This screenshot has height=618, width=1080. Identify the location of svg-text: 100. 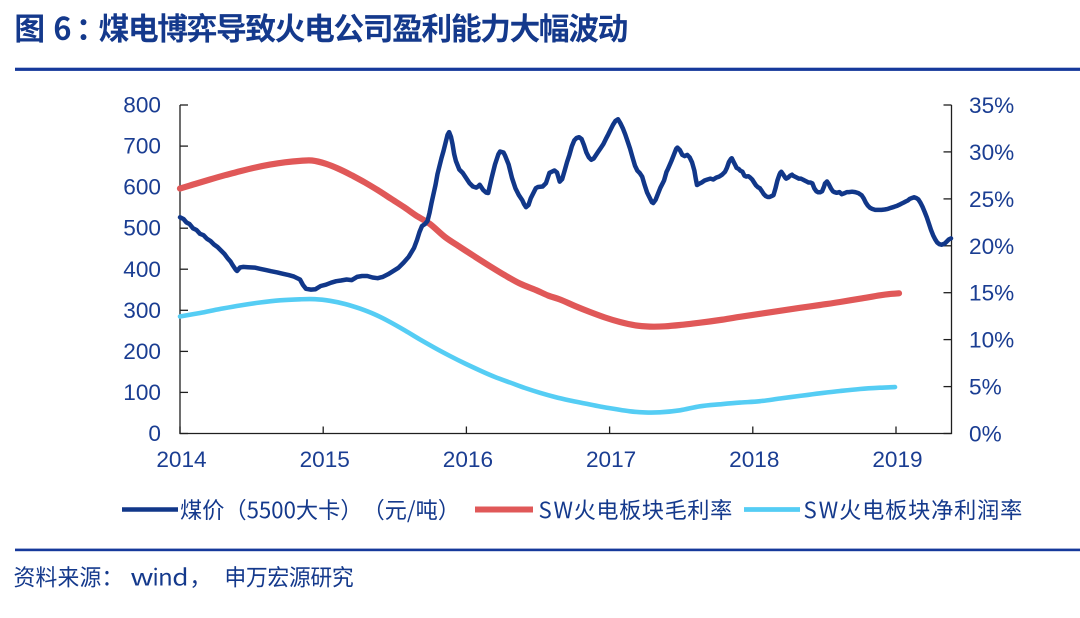
(142, 392).